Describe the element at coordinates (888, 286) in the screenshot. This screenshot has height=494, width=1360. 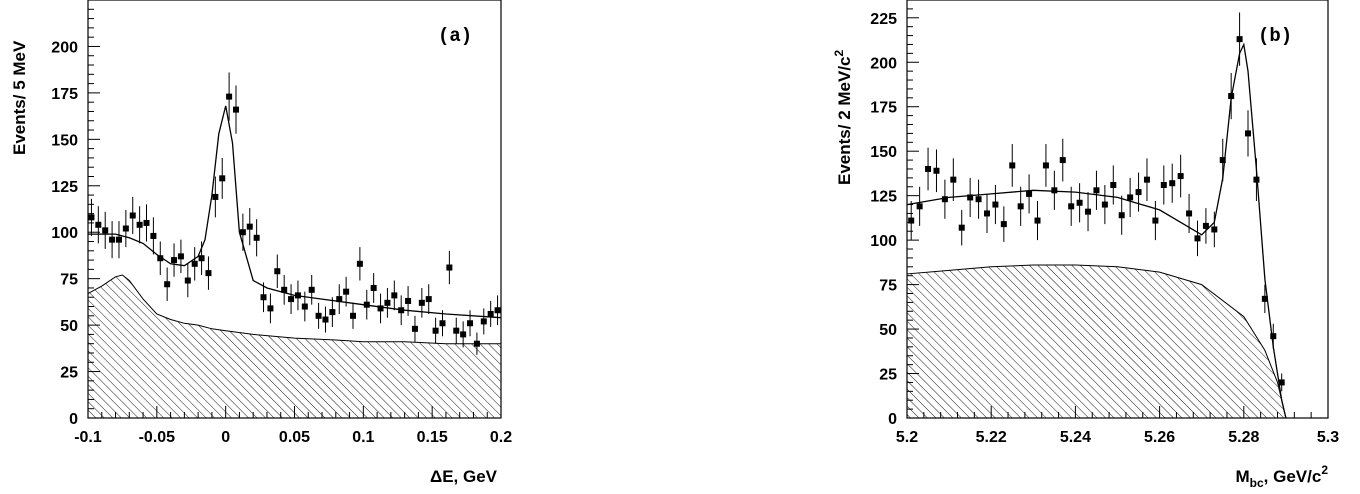
I see `panel-b-y-tick-label: 75` at that location.